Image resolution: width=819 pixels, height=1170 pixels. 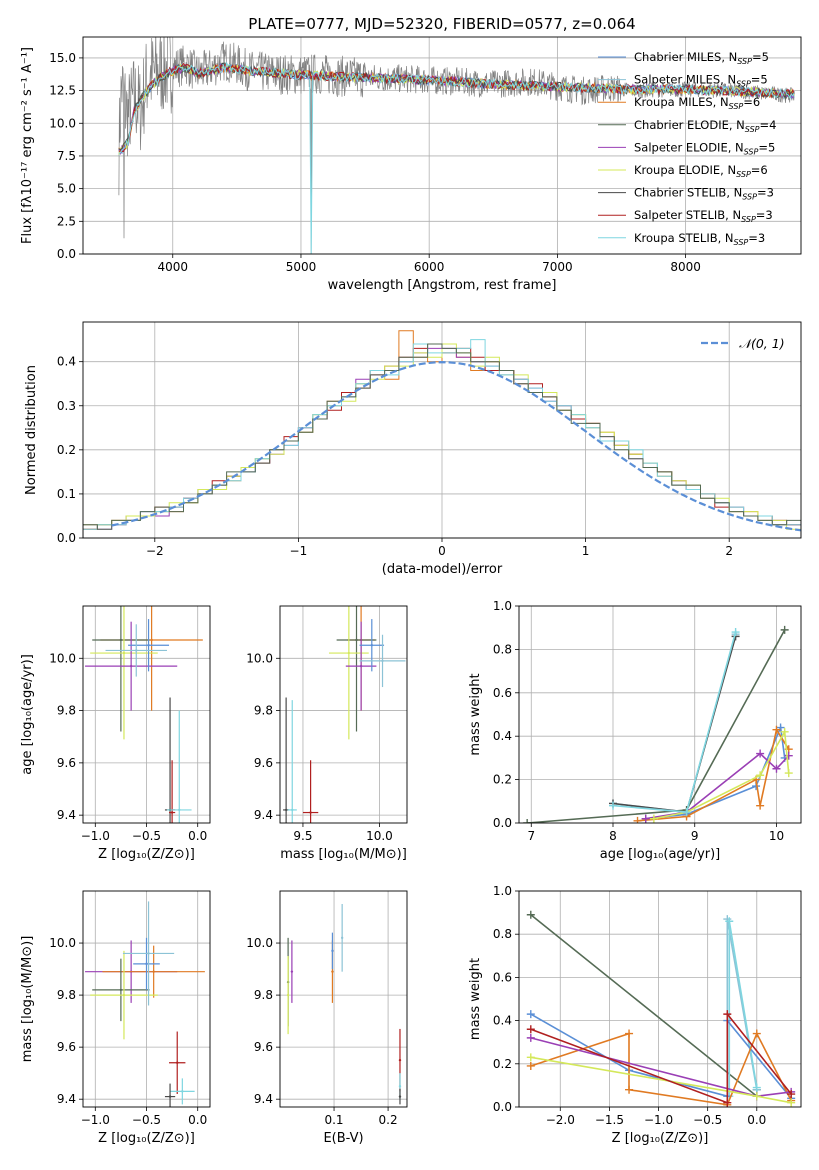 What do you see at coordinates (685, 170) in the screenshot?
I see `legend-name: Kroupa ELODIE, N` at bounding box center [685, 170].